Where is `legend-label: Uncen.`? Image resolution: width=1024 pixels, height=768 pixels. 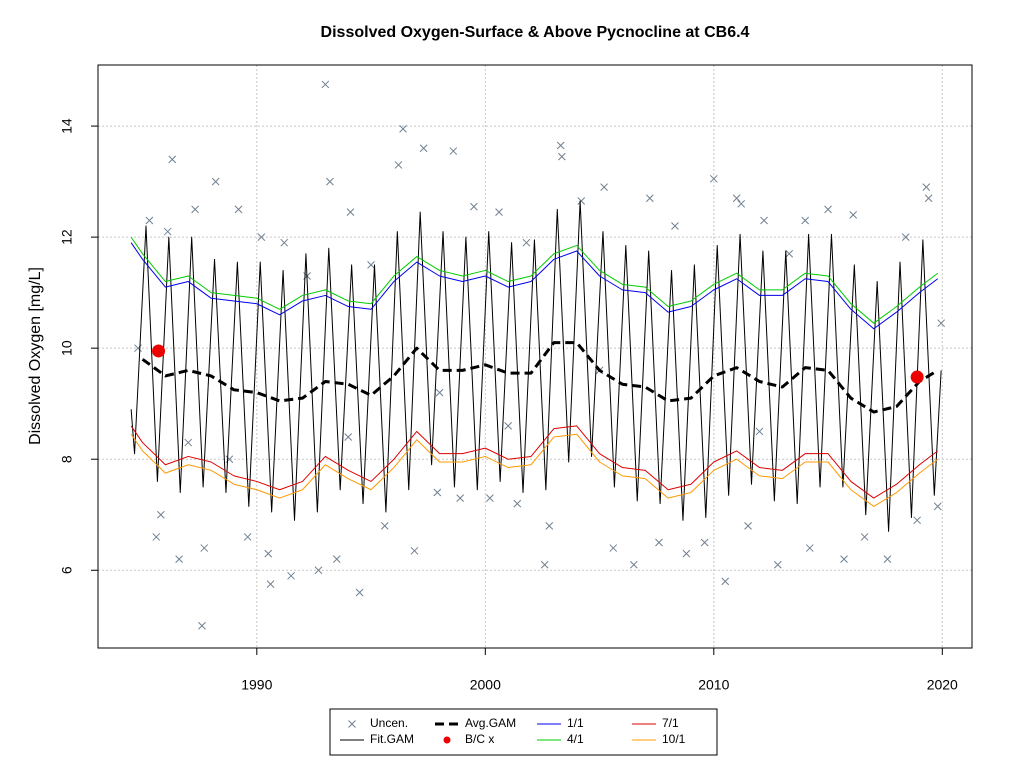 legend-label: Uncen. is located at coordinates (389, 723).